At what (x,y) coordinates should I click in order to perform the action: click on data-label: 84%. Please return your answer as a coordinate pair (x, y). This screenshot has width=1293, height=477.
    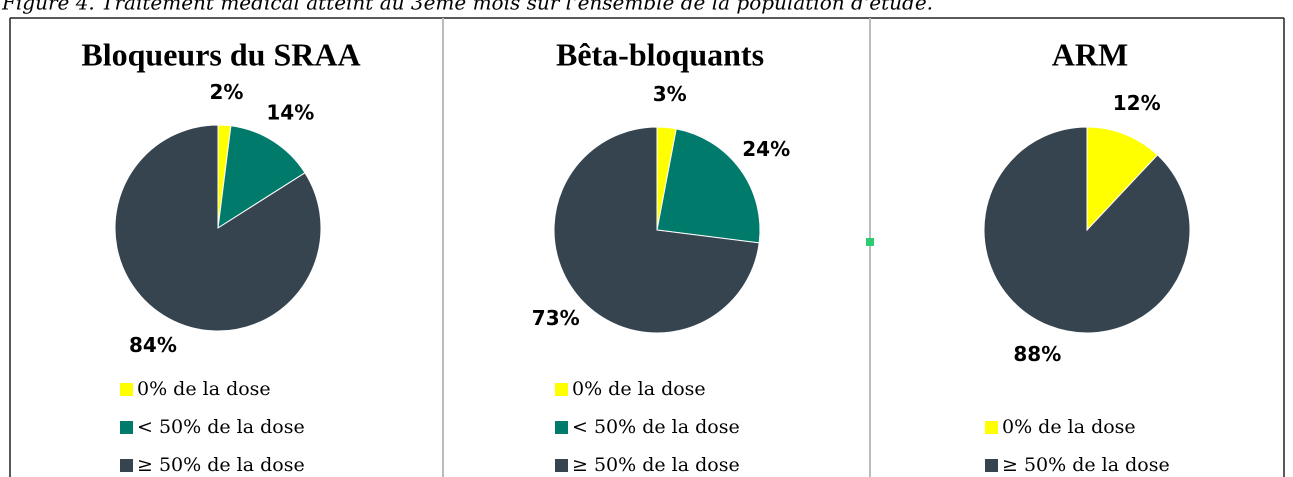
    Looking at the image, I should click on (153, 345).